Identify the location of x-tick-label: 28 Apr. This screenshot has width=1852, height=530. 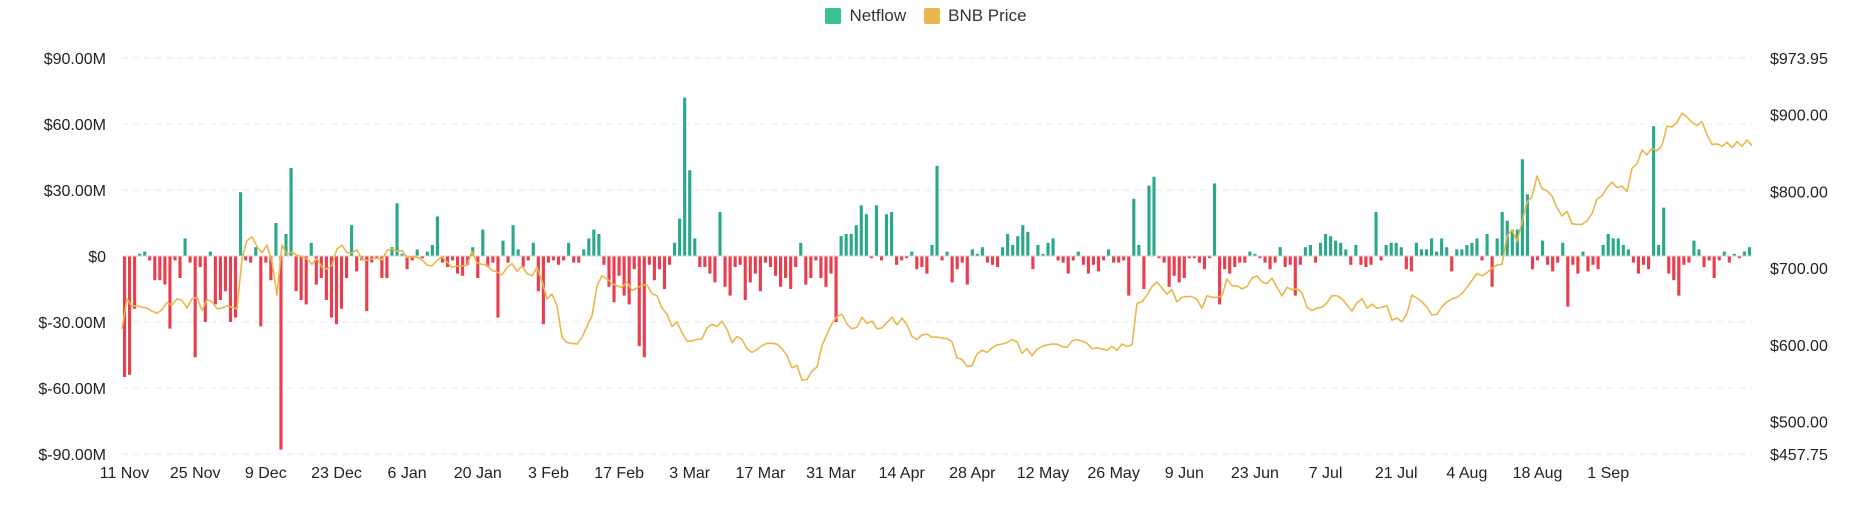
(972, 473).